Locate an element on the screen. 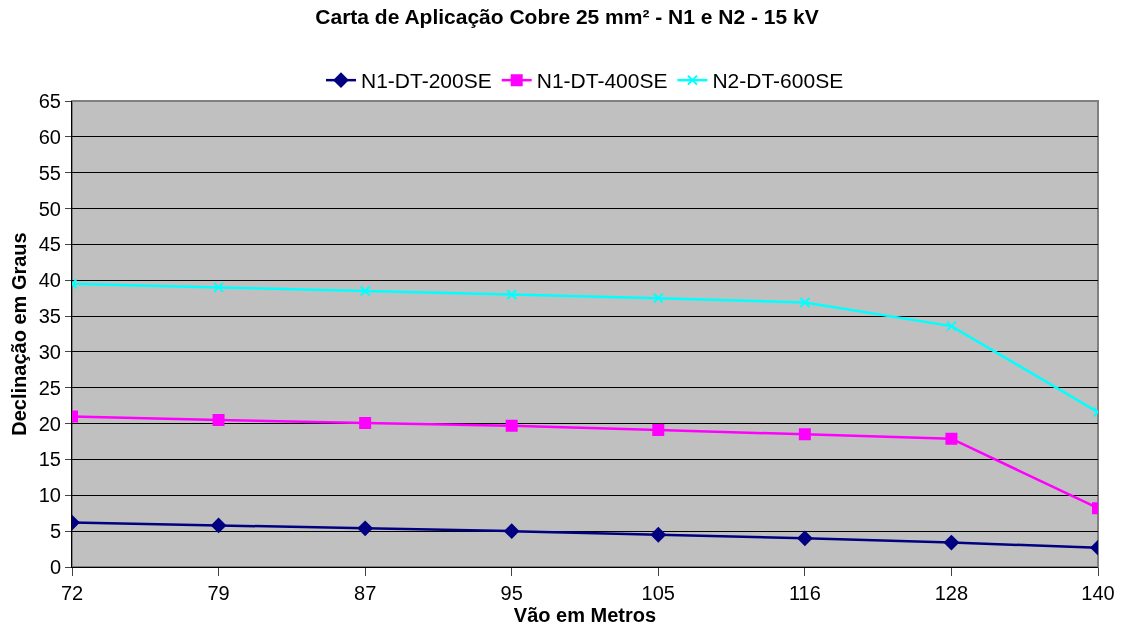 This screenshot has width=1134, height=643. y-tick-label: 0 is located at coordinates (55, 567).